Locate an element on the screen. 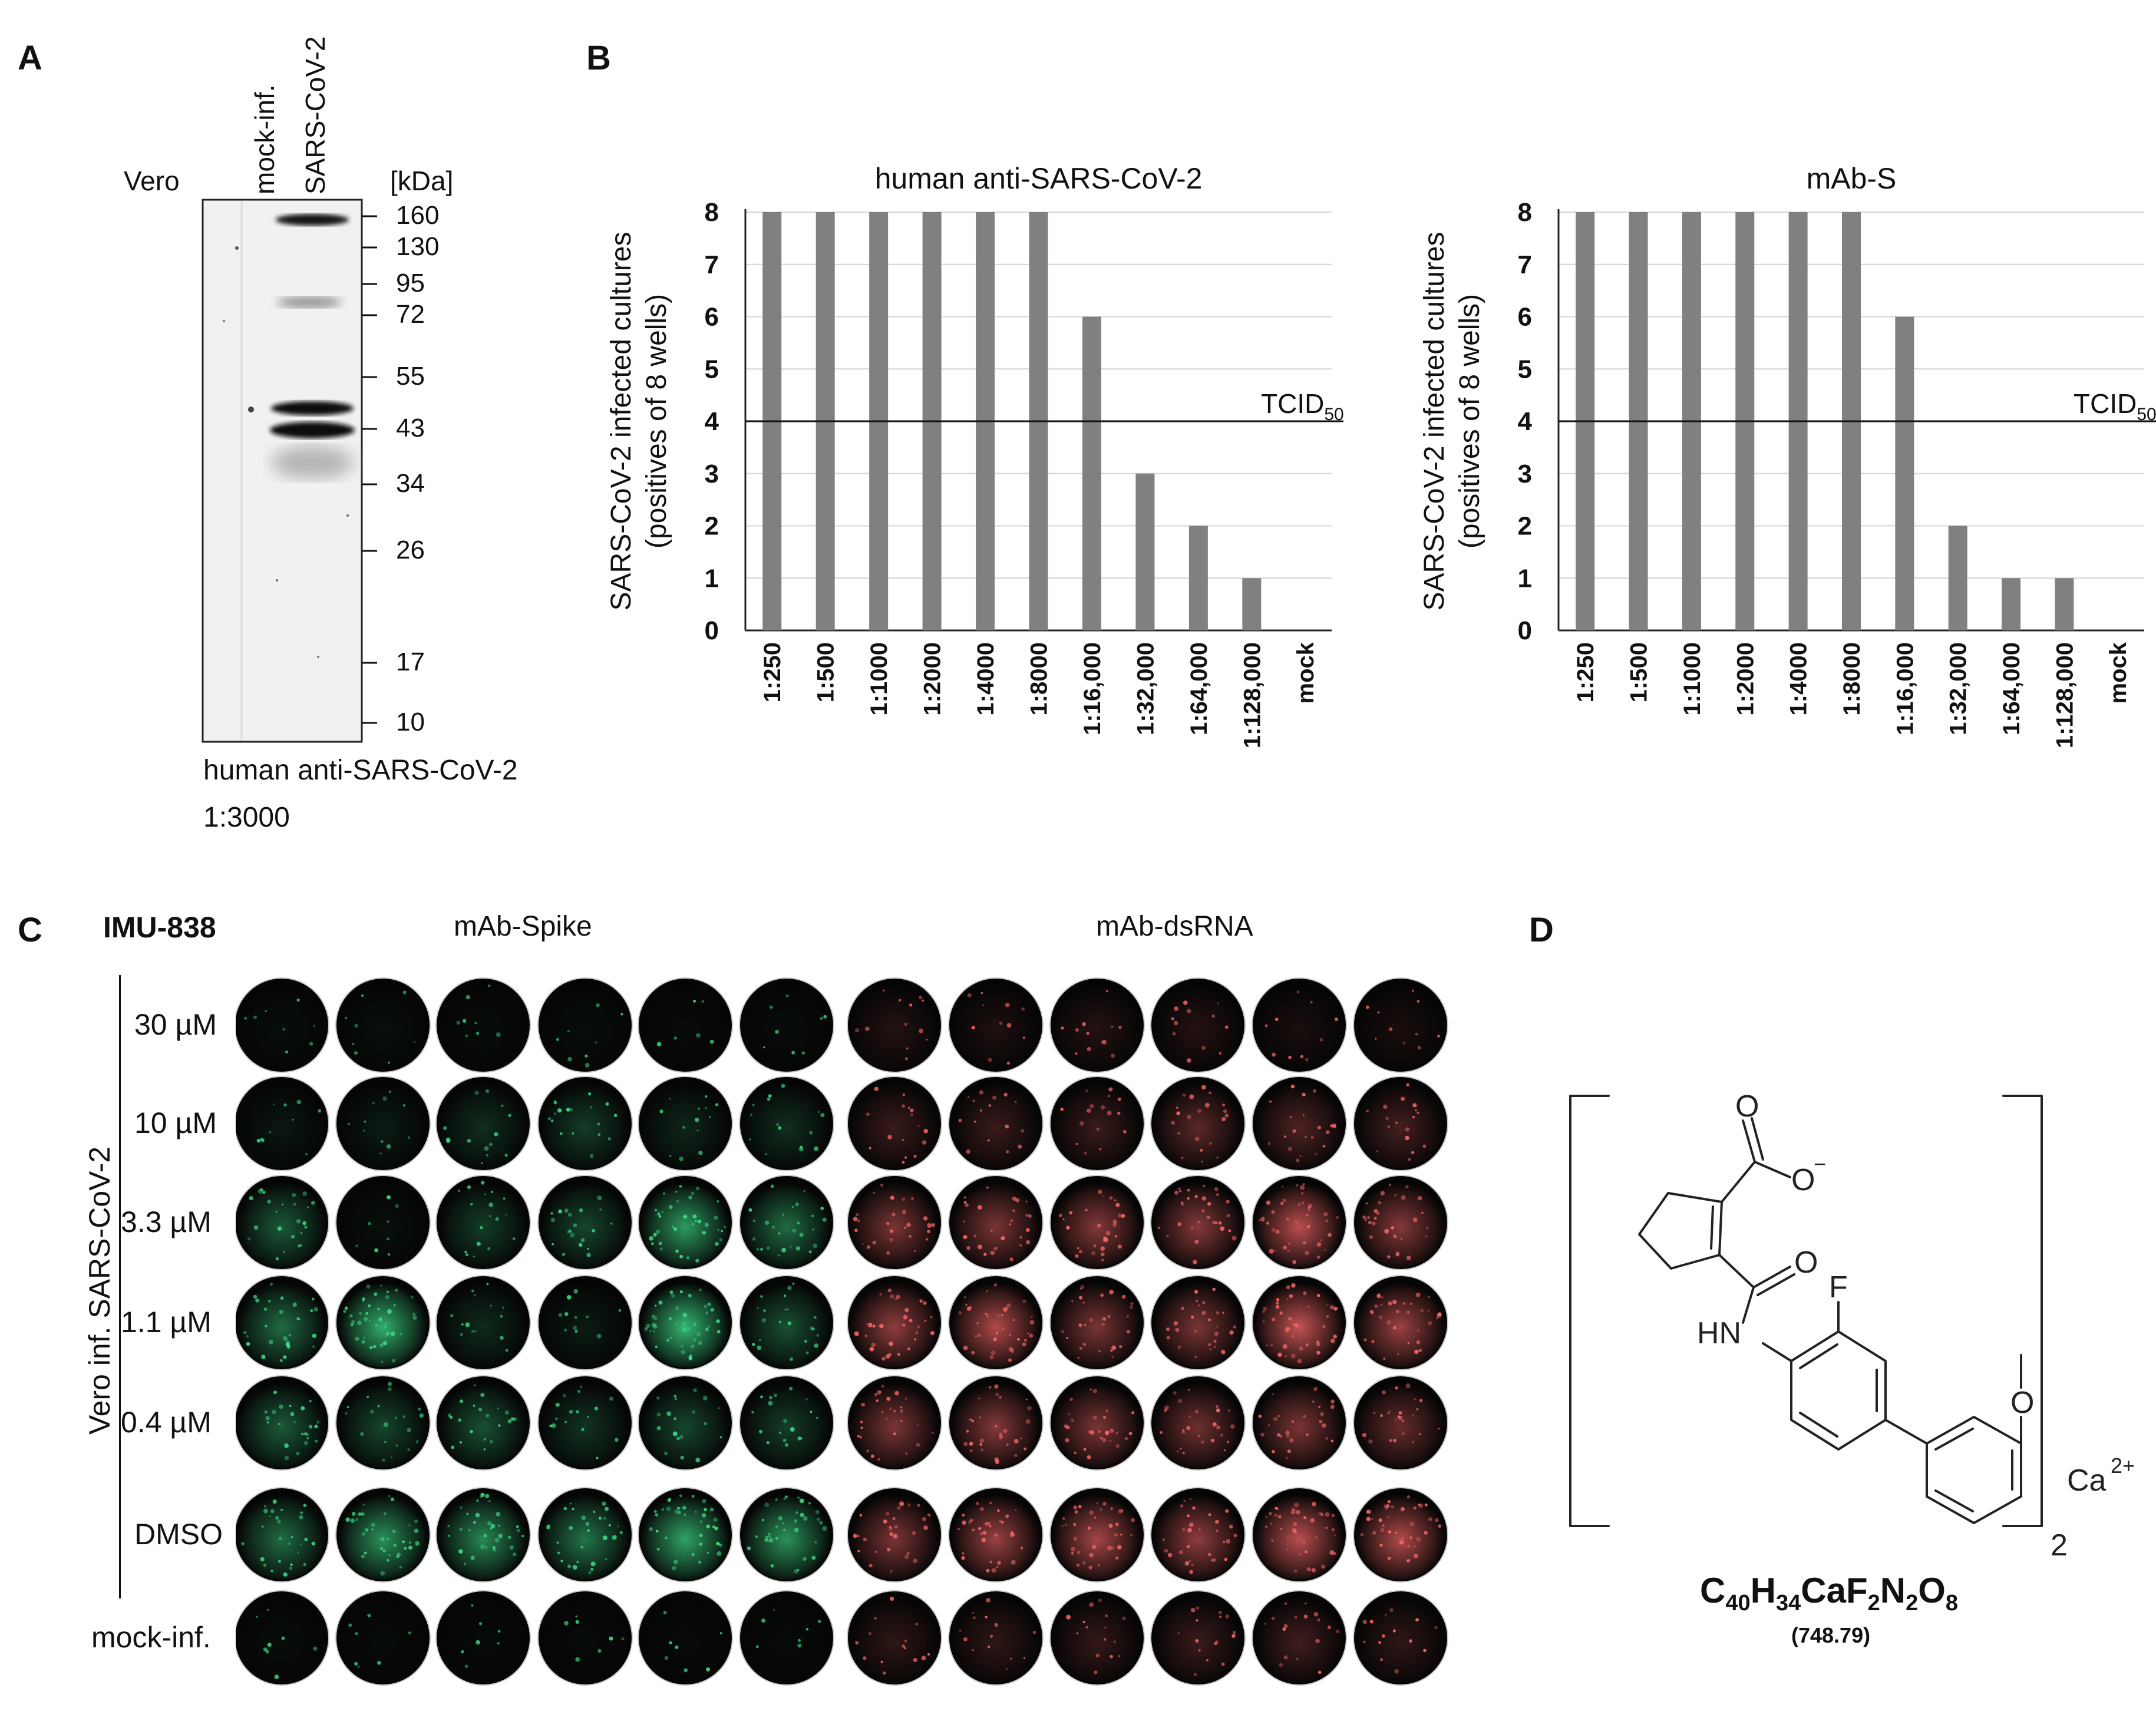 This screenshot has height=1731, width=2156. kda-unit-label: [kDa] is located at coordinates (422, 181).